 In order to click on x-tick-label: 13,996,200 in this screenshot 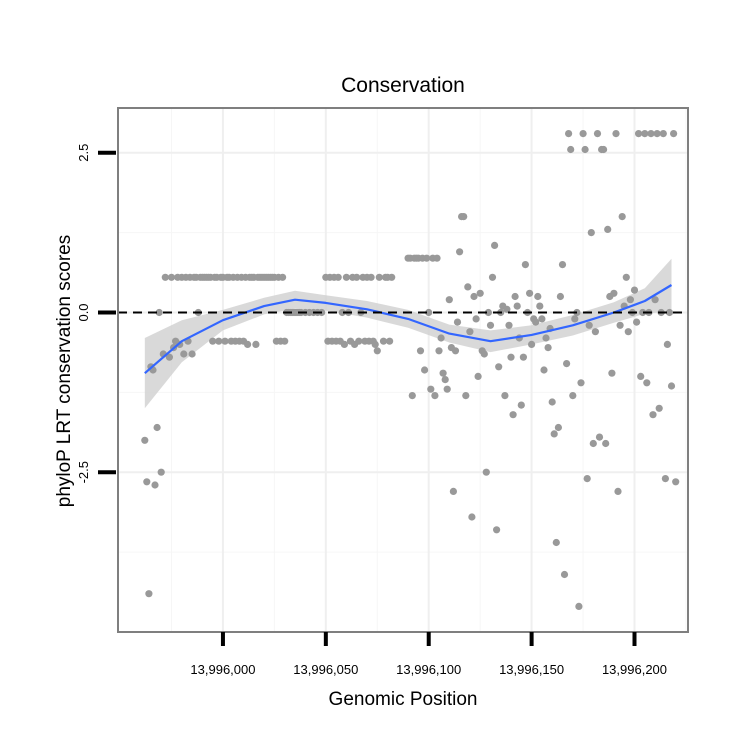, I will do `click(634, 669)`.